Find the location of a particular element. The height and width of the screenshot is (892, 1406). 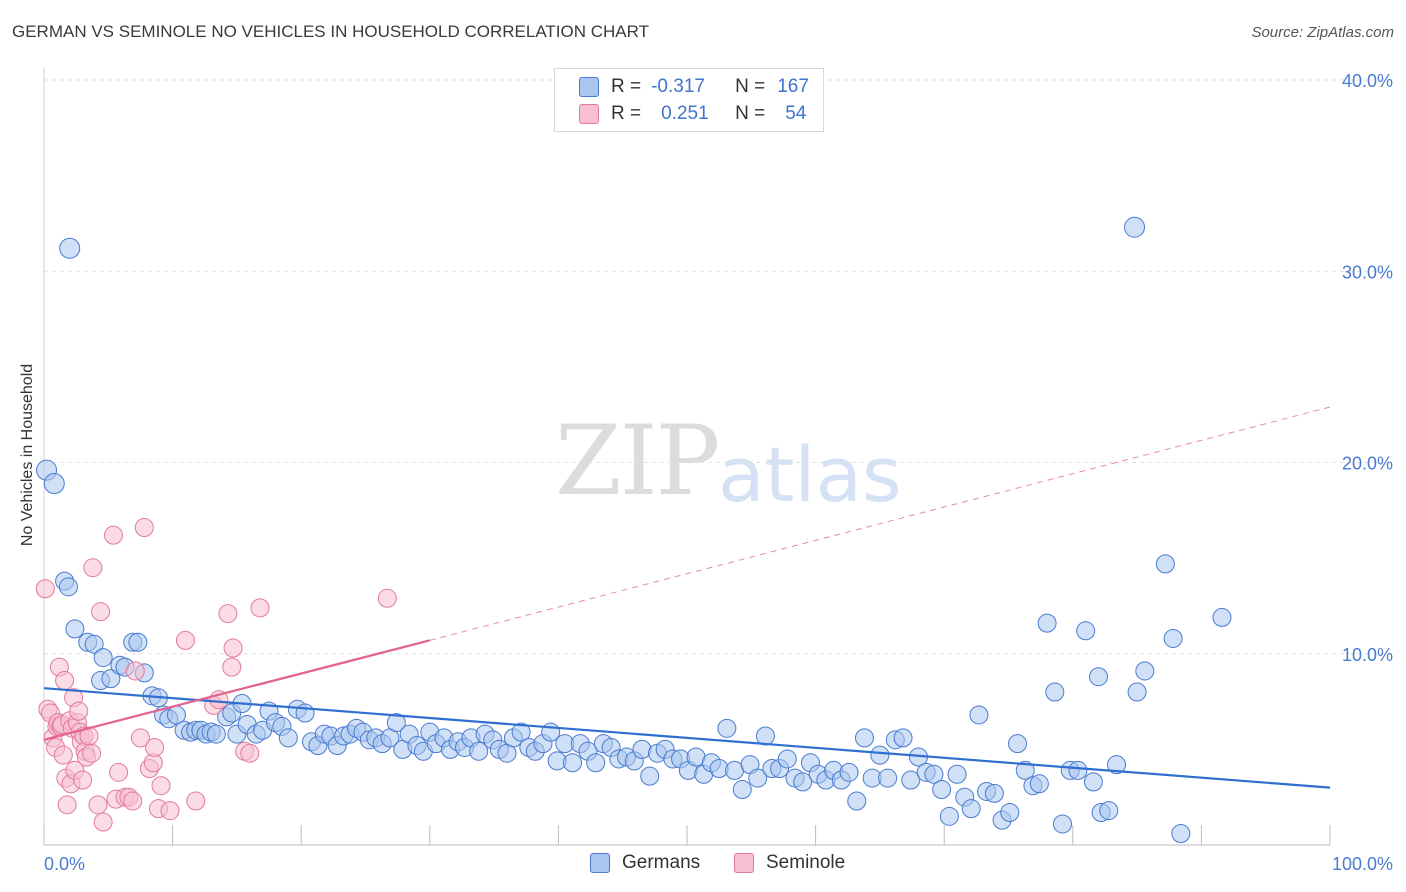

series-swatch-germans is located at coordinates (600, 863).